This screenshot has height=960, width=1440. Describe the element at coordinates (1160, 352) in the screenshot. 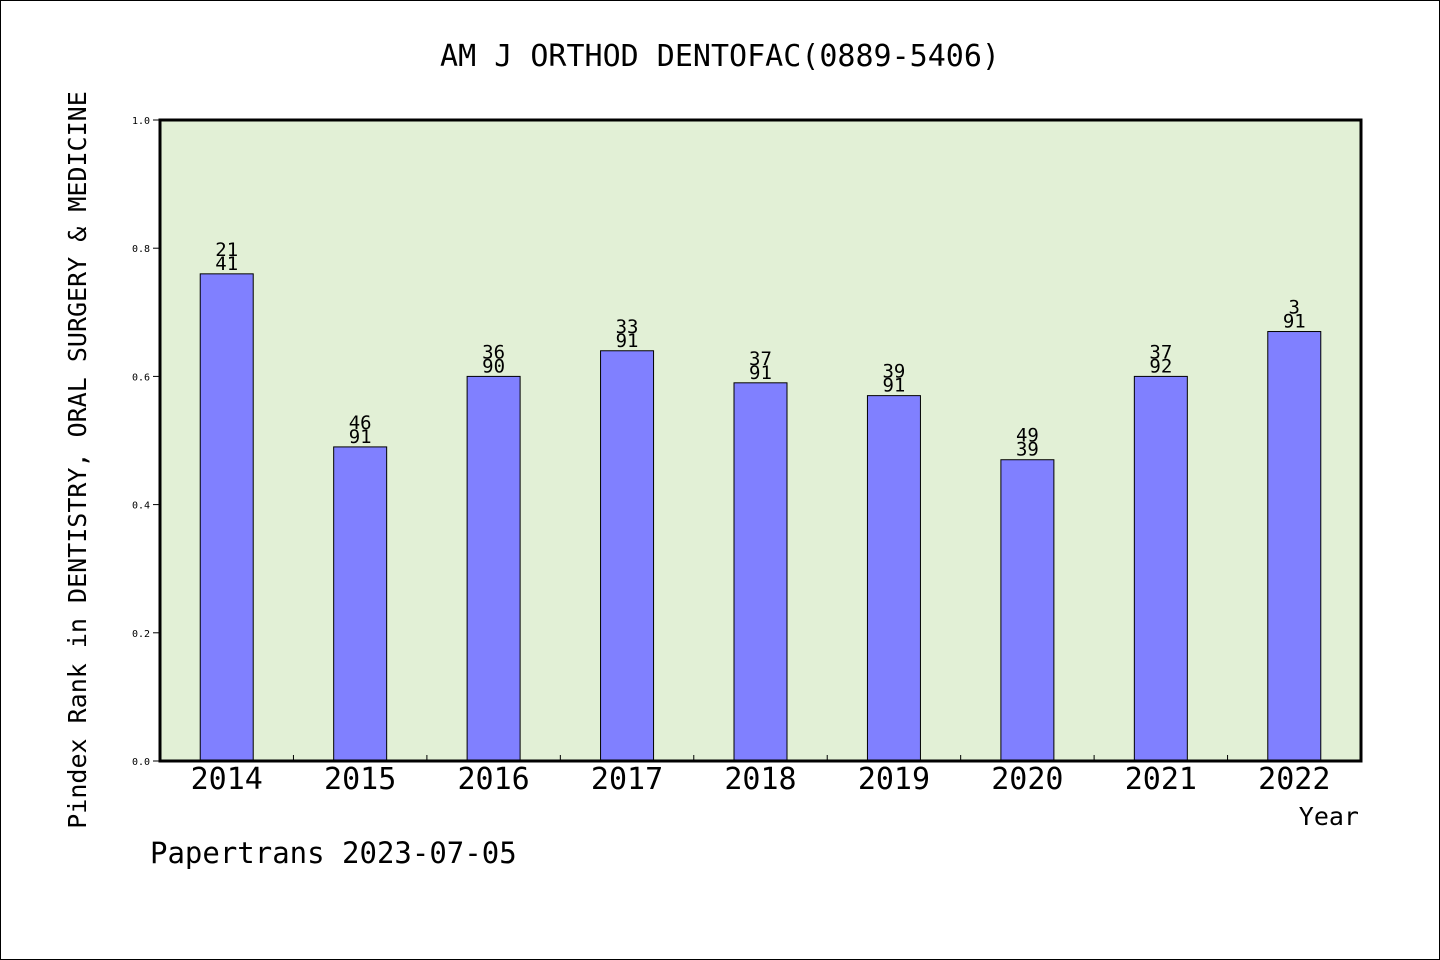

I see `bar-rank-label-2021: 37` at that location.